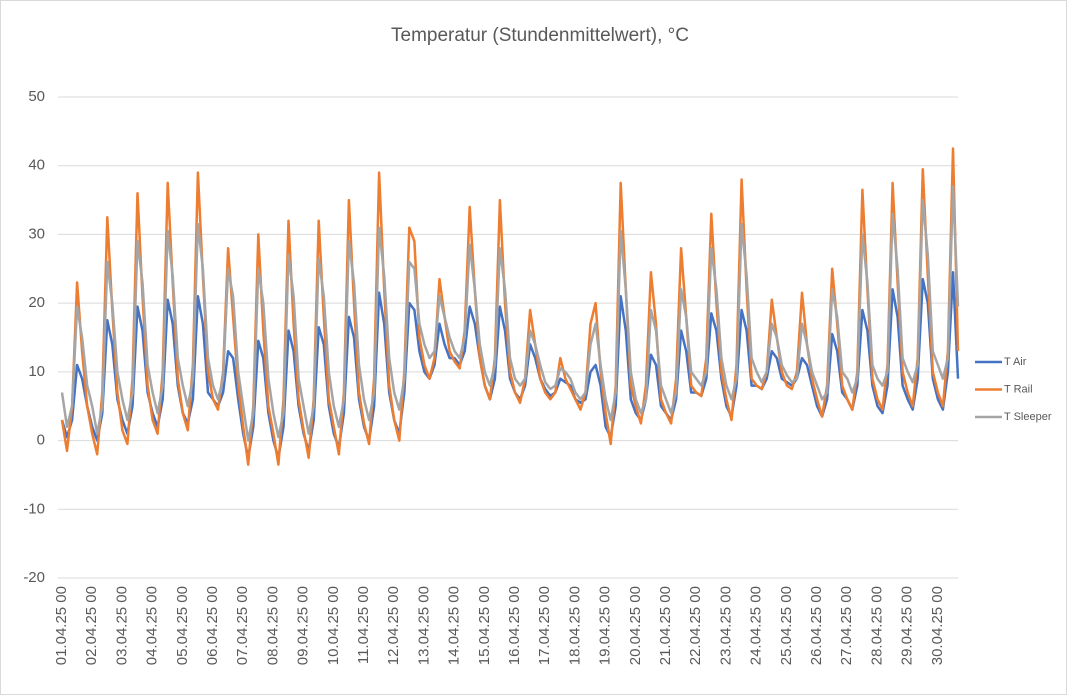 The width and height of the screenshot is (1067, 695). What do you see at coordinates (816, 625) in the screenshot?
I see `x-tick-label: 26.04.25 00` at bounding box center [816, 625].